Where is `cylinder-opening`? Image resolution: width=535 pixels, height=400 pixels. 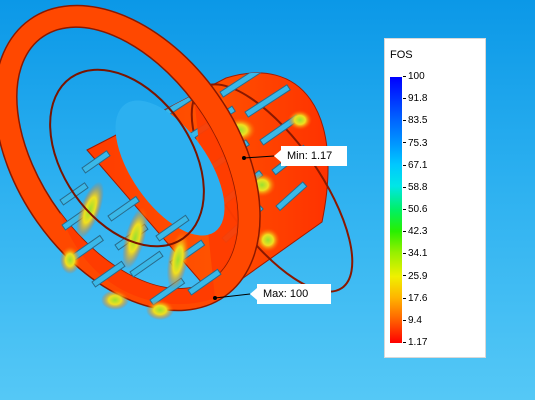 cylinder-opening is located at coordinates (170, 168).